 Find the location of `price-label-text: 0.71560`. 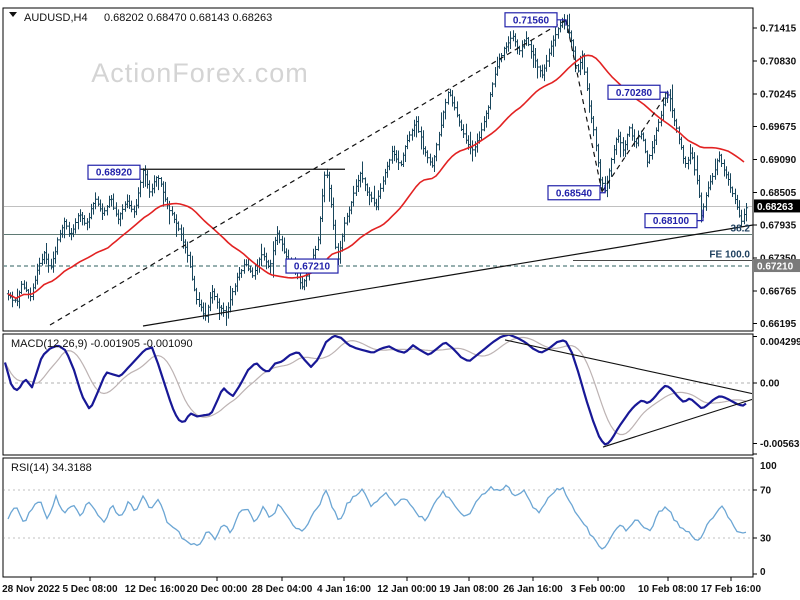

price-label-text: 0.71560 is located at coordinates (531, 20).